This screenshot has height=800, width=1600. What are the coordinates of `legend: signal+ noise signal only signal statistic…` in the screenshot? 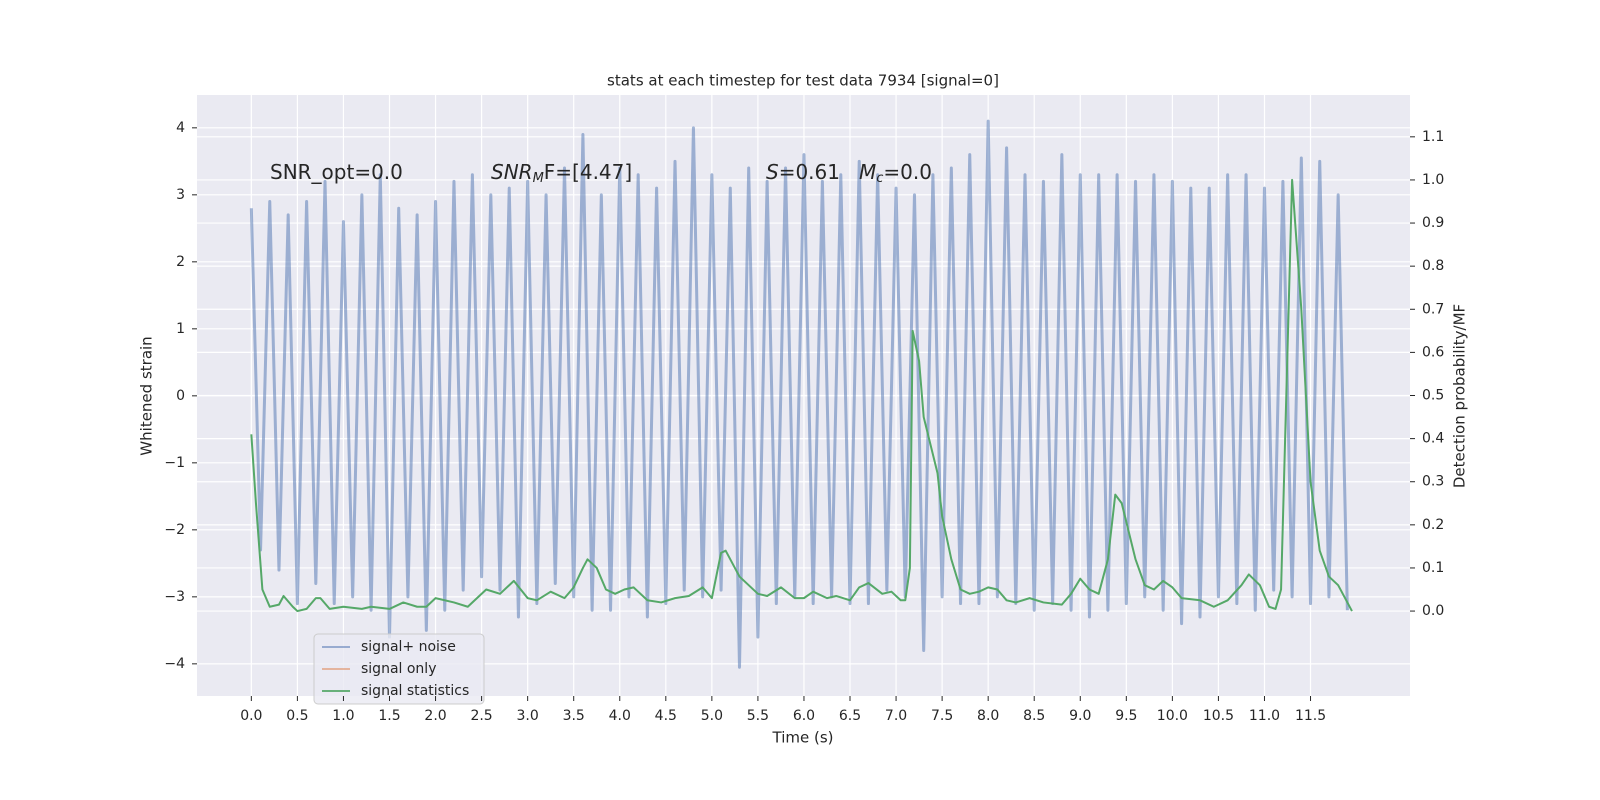 It's located at (399, 669).